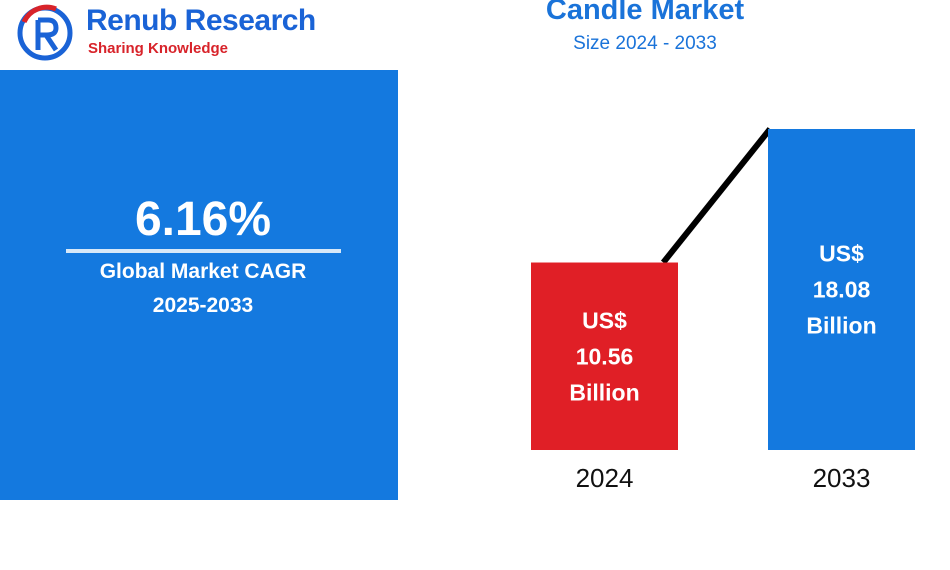 The width and height of the screenshot is (950, 570). I want to click on bar-2024, so click(604, 356).